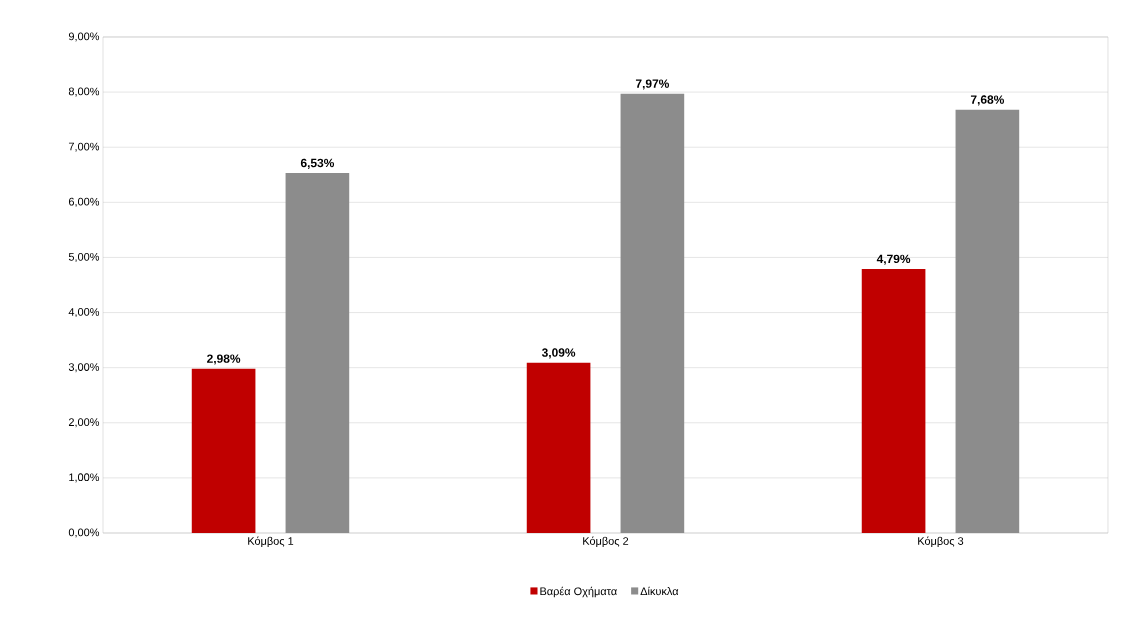 The width and height of the screenshot is (1135, 640). I want to click on y-tick-label: 9,00%, so click(84, 37).